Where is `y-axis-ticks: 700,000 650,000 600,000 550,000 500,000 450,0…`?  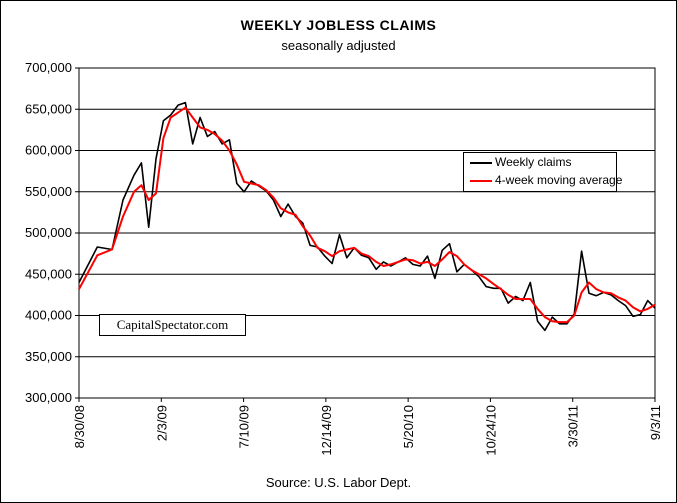 y-axis-ticks: 700,000 650,000 600,000 550,000 500,000 450,0… is located at coordinates (52, 232).